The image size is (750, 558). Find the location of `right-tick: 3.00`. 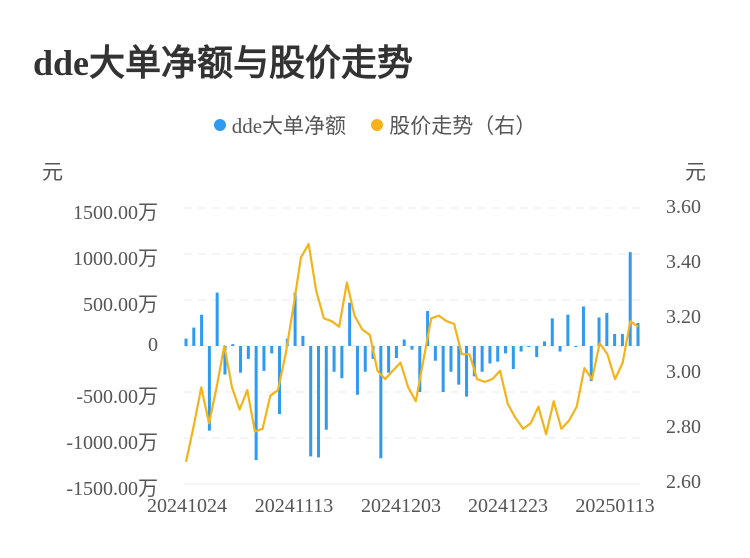

right-tick: 3.00 is located at coordinates (683, 372).